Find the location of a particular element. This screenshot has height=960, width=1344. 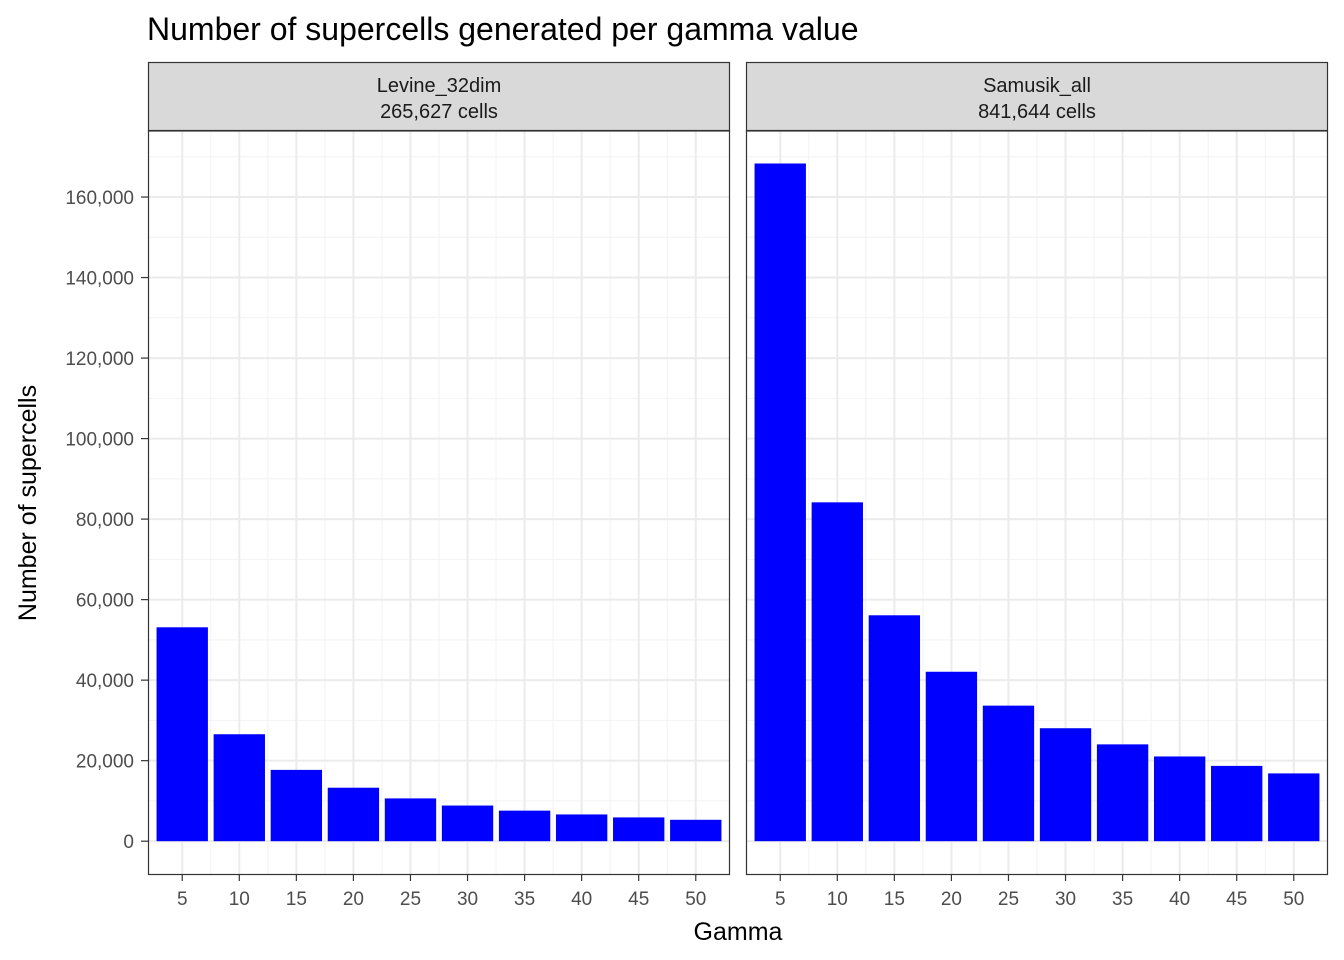

y-tick-label: 100,000 is located at coordinates (99, 440).